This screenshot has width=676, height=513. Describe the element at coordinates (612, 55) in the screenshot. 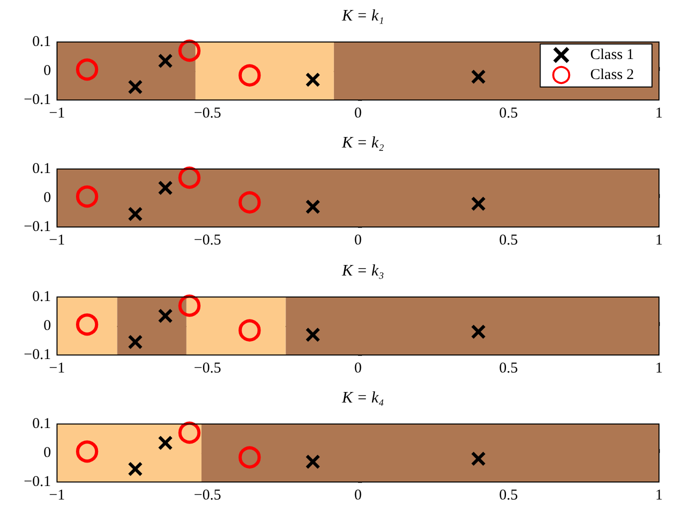

I see `legend-label: Class 1` at that location.